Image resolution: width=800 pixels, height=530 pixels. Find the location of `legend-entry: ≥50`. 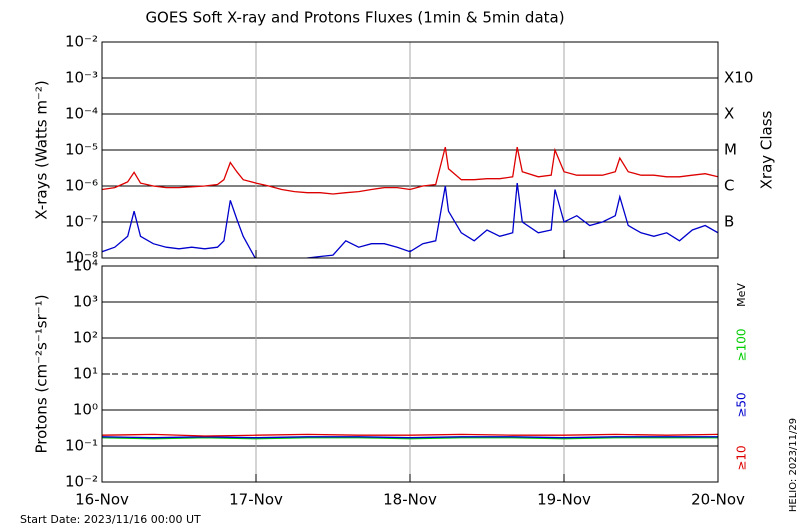

legend-entry: ≥50 is located at coordinates (742, 404).